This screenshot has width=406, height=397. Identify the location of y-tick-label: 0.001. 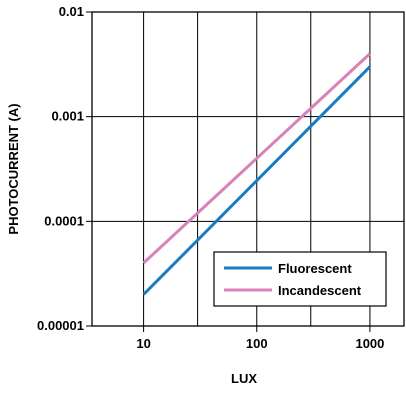
(67, 116).